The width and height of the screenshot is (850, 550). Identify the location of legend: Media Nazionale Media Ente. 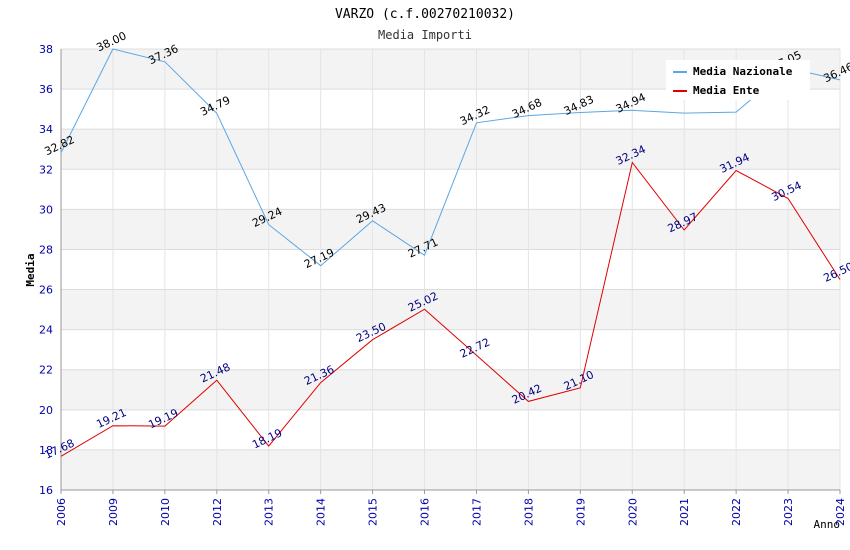
(738, 80).